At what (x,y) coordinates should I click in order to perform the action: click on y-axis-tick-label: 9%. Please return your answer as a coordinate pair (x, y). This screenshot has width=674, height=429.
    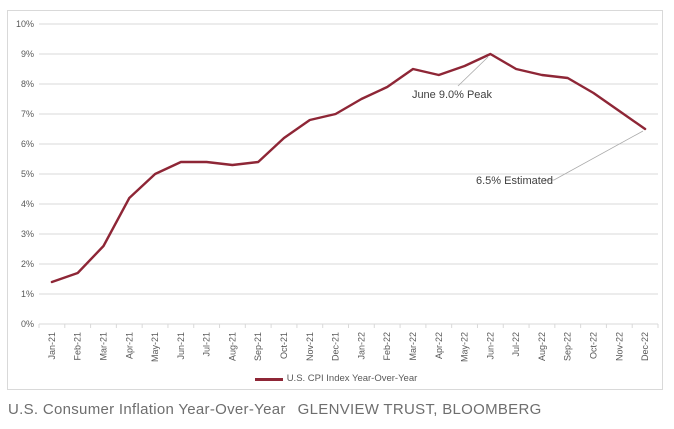
    Looking at the image, I should click on (27, 54).